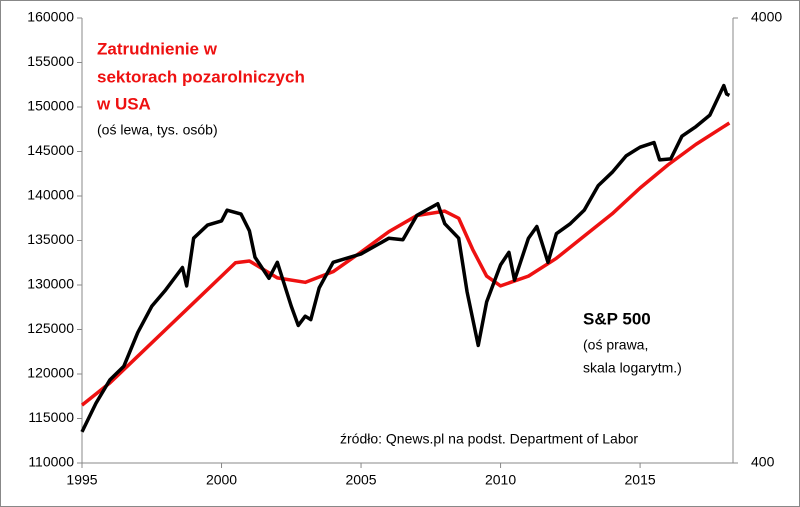  Describe the element at coordinates (640, 480) in the screenshot. I see `x-tick-label: 2015` at that location.